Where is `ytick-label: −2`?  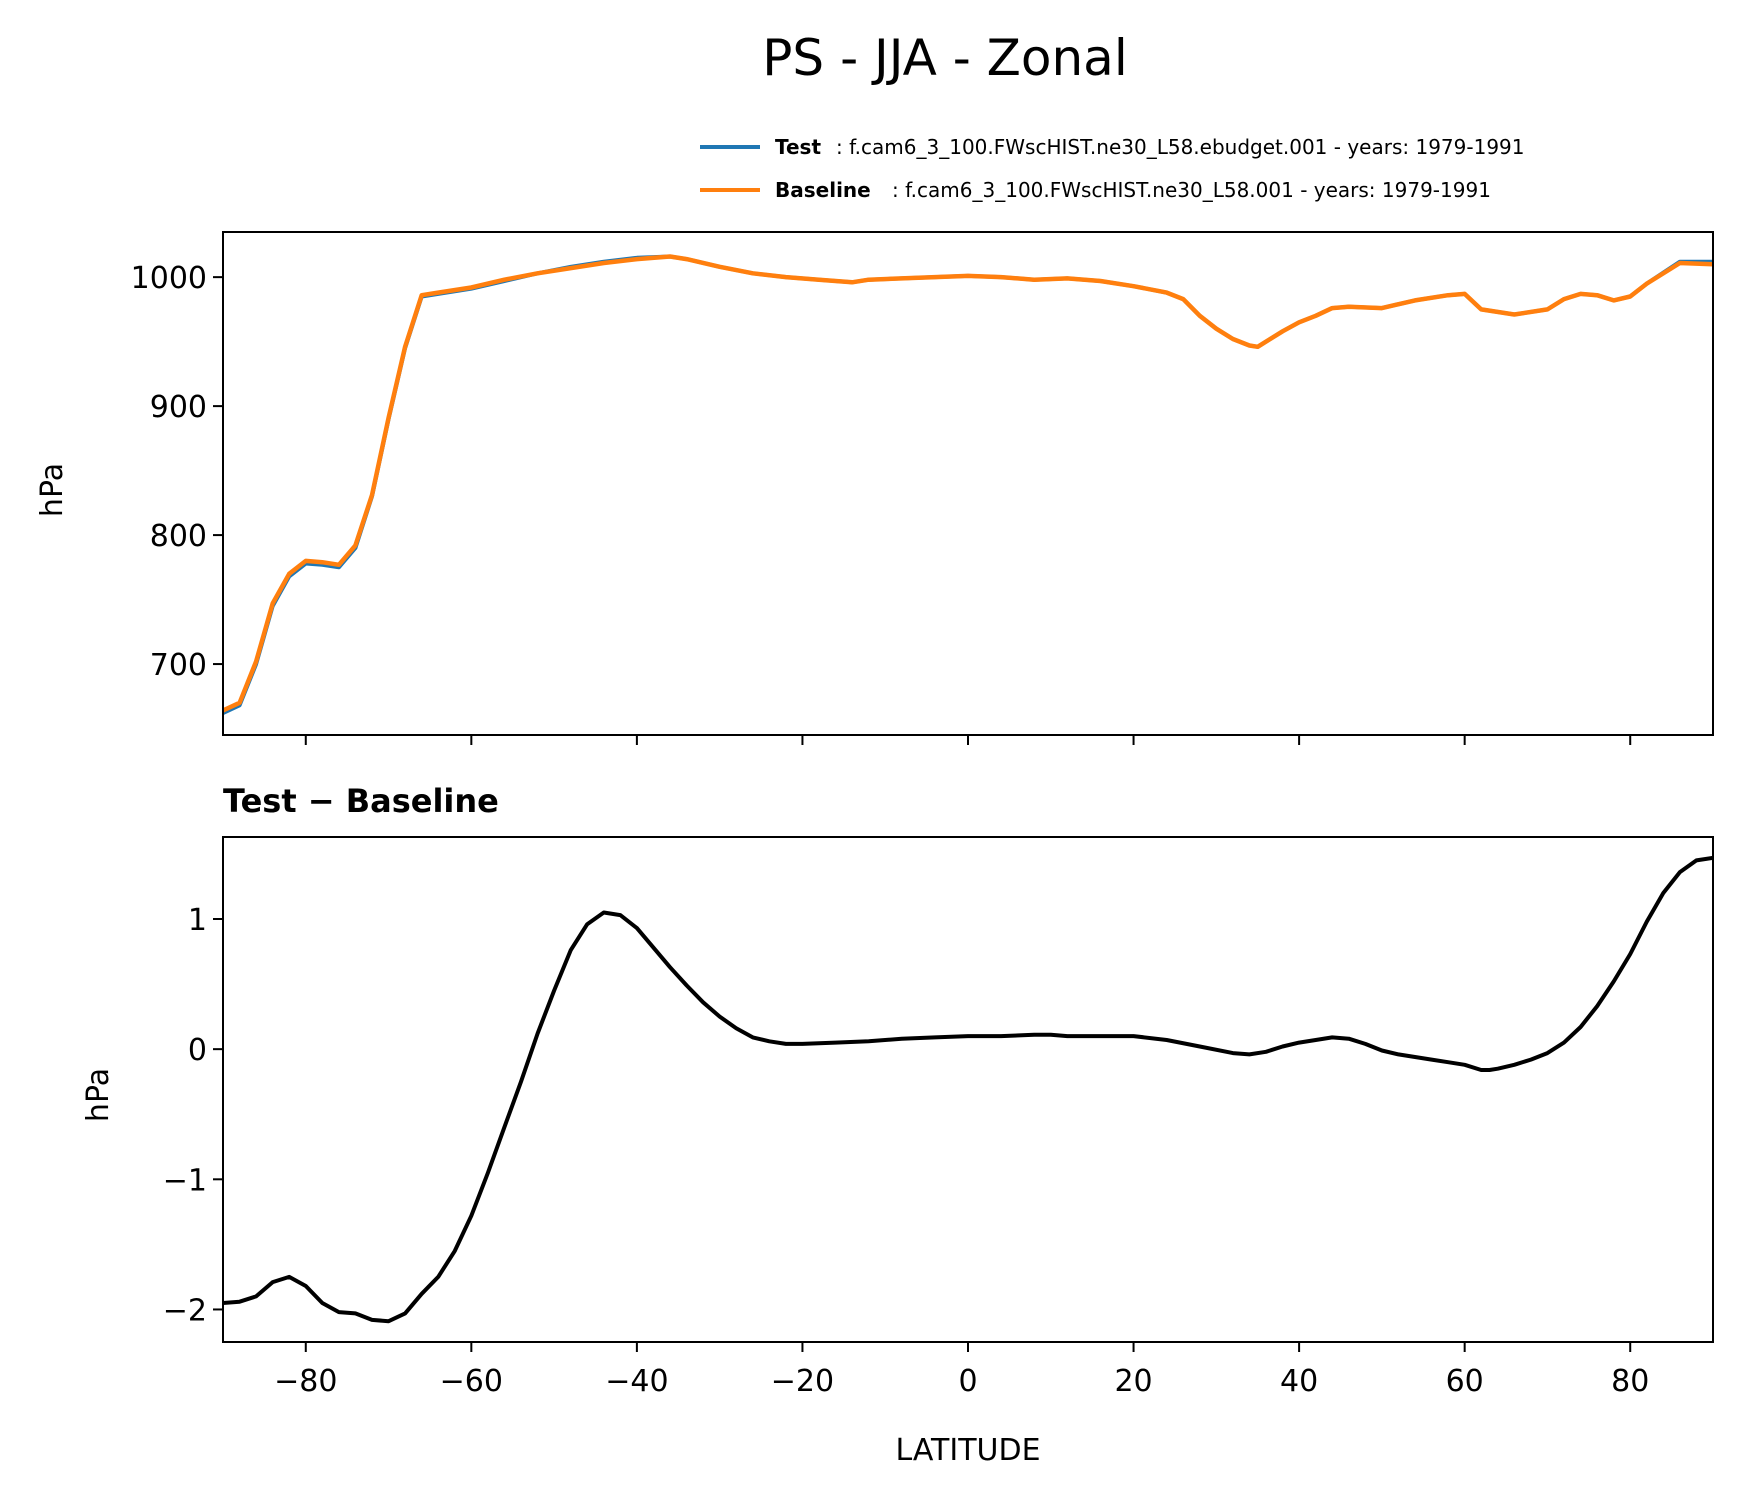 ytick-label: −2 is located at coordinates (185, 1310).